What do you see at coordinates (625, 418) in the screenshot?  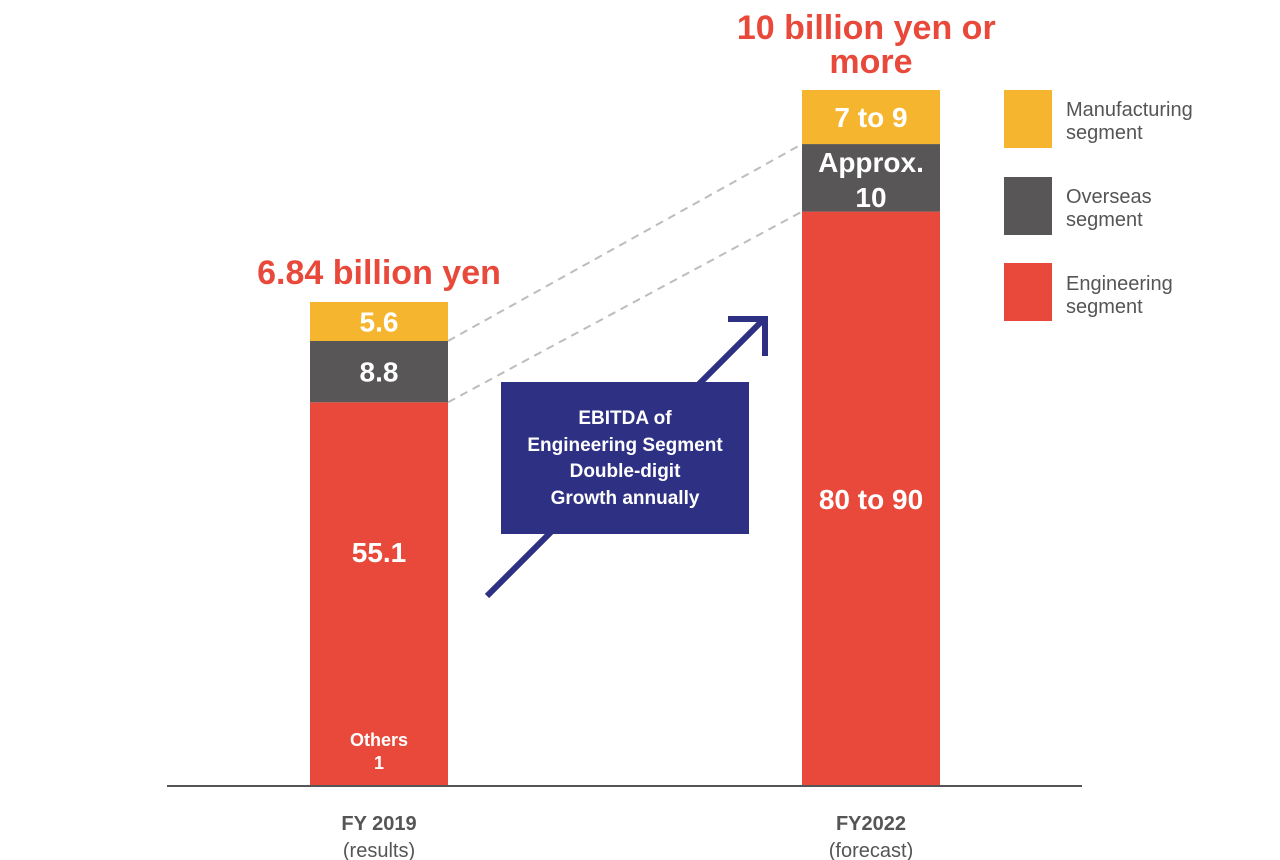 I see `callout-line-1: EBITDA of` at bounding box center [625, 418].